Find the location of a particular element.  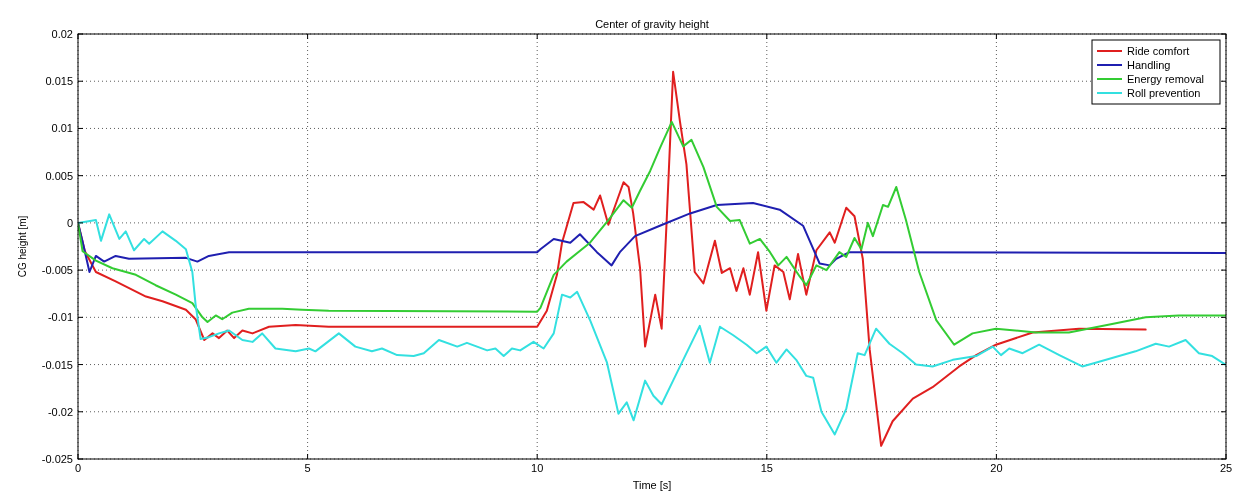

y-tick-label: -0.015 is located at coordinates (57, 364).